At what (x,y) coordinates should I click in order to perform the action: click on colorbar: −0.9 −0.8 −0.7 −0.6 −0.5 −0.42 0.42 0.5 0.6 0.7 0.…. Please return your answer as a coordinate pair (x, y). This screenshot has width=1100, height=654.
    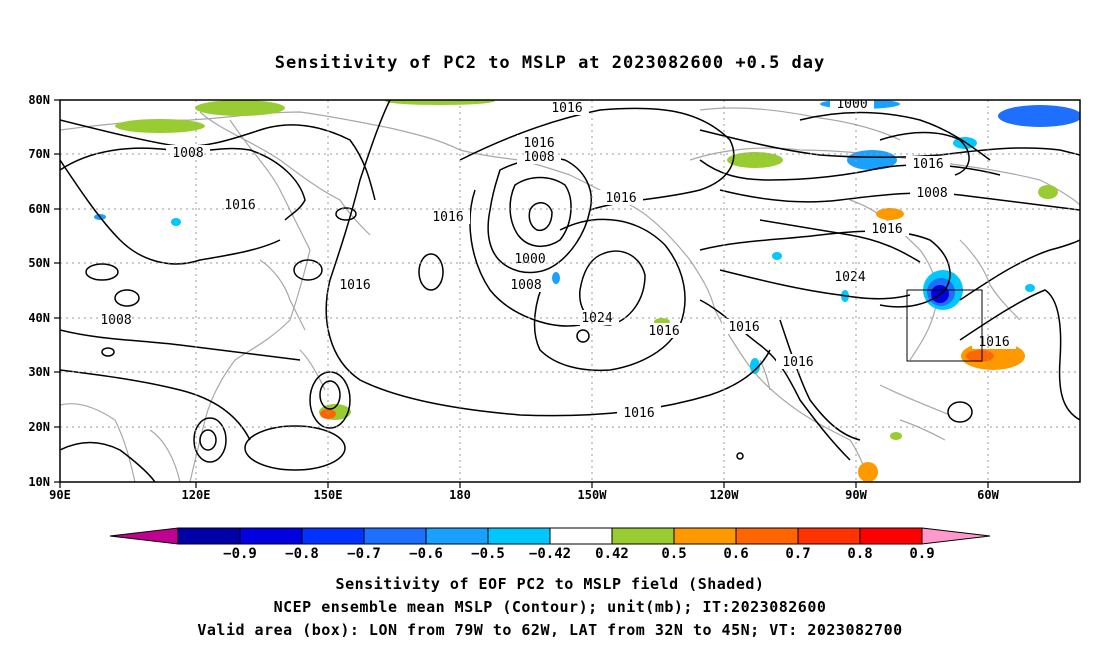
    Looking at the image, I should click on (550, 544).